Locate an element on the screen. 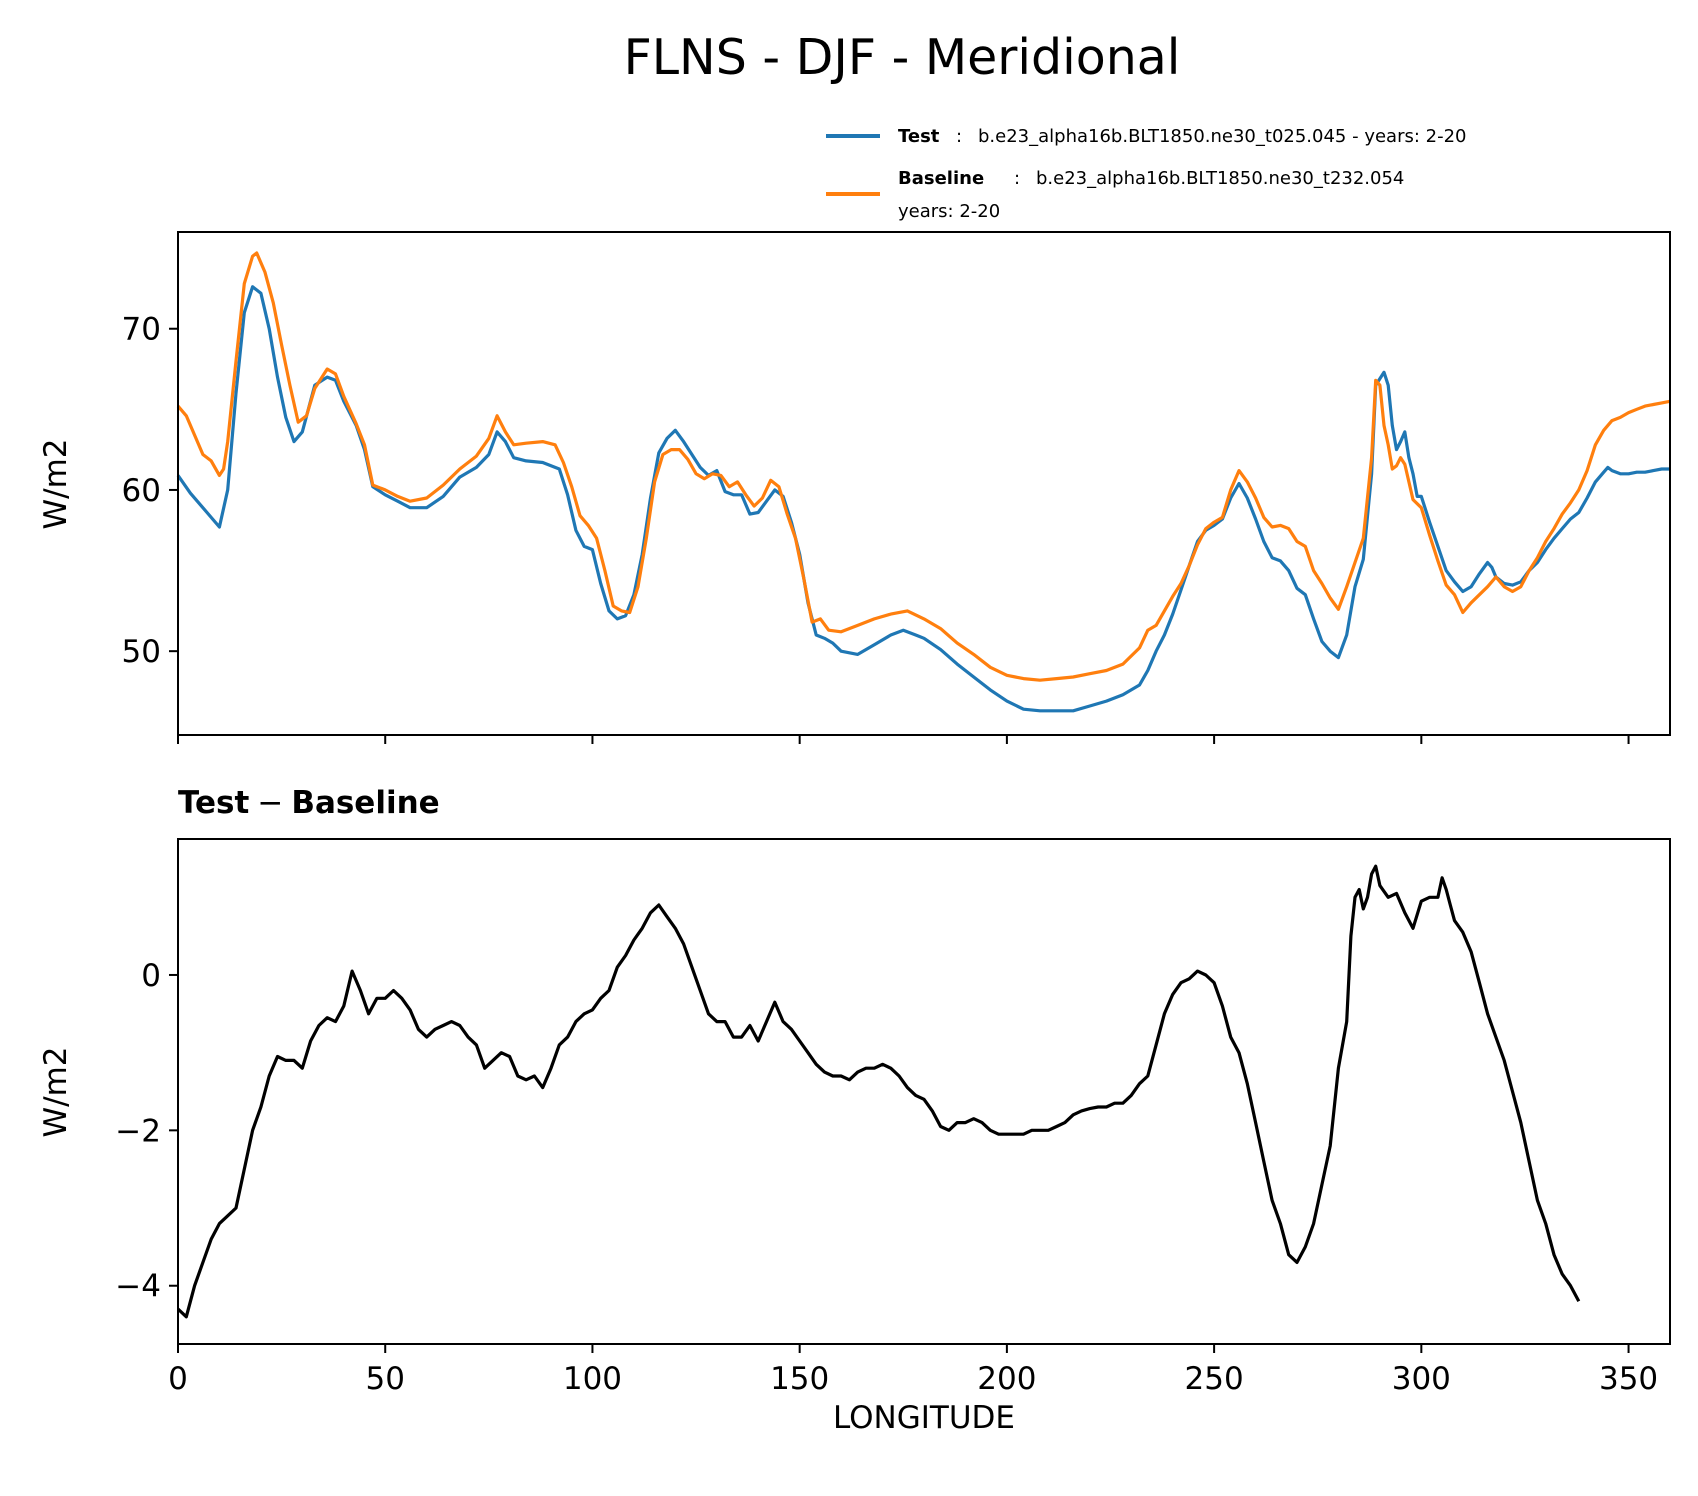 Image resolution: width=1698 pixels, height=1496 pixels. bottom-x-tick-label: 150 is located at coordinates (799, 1379).